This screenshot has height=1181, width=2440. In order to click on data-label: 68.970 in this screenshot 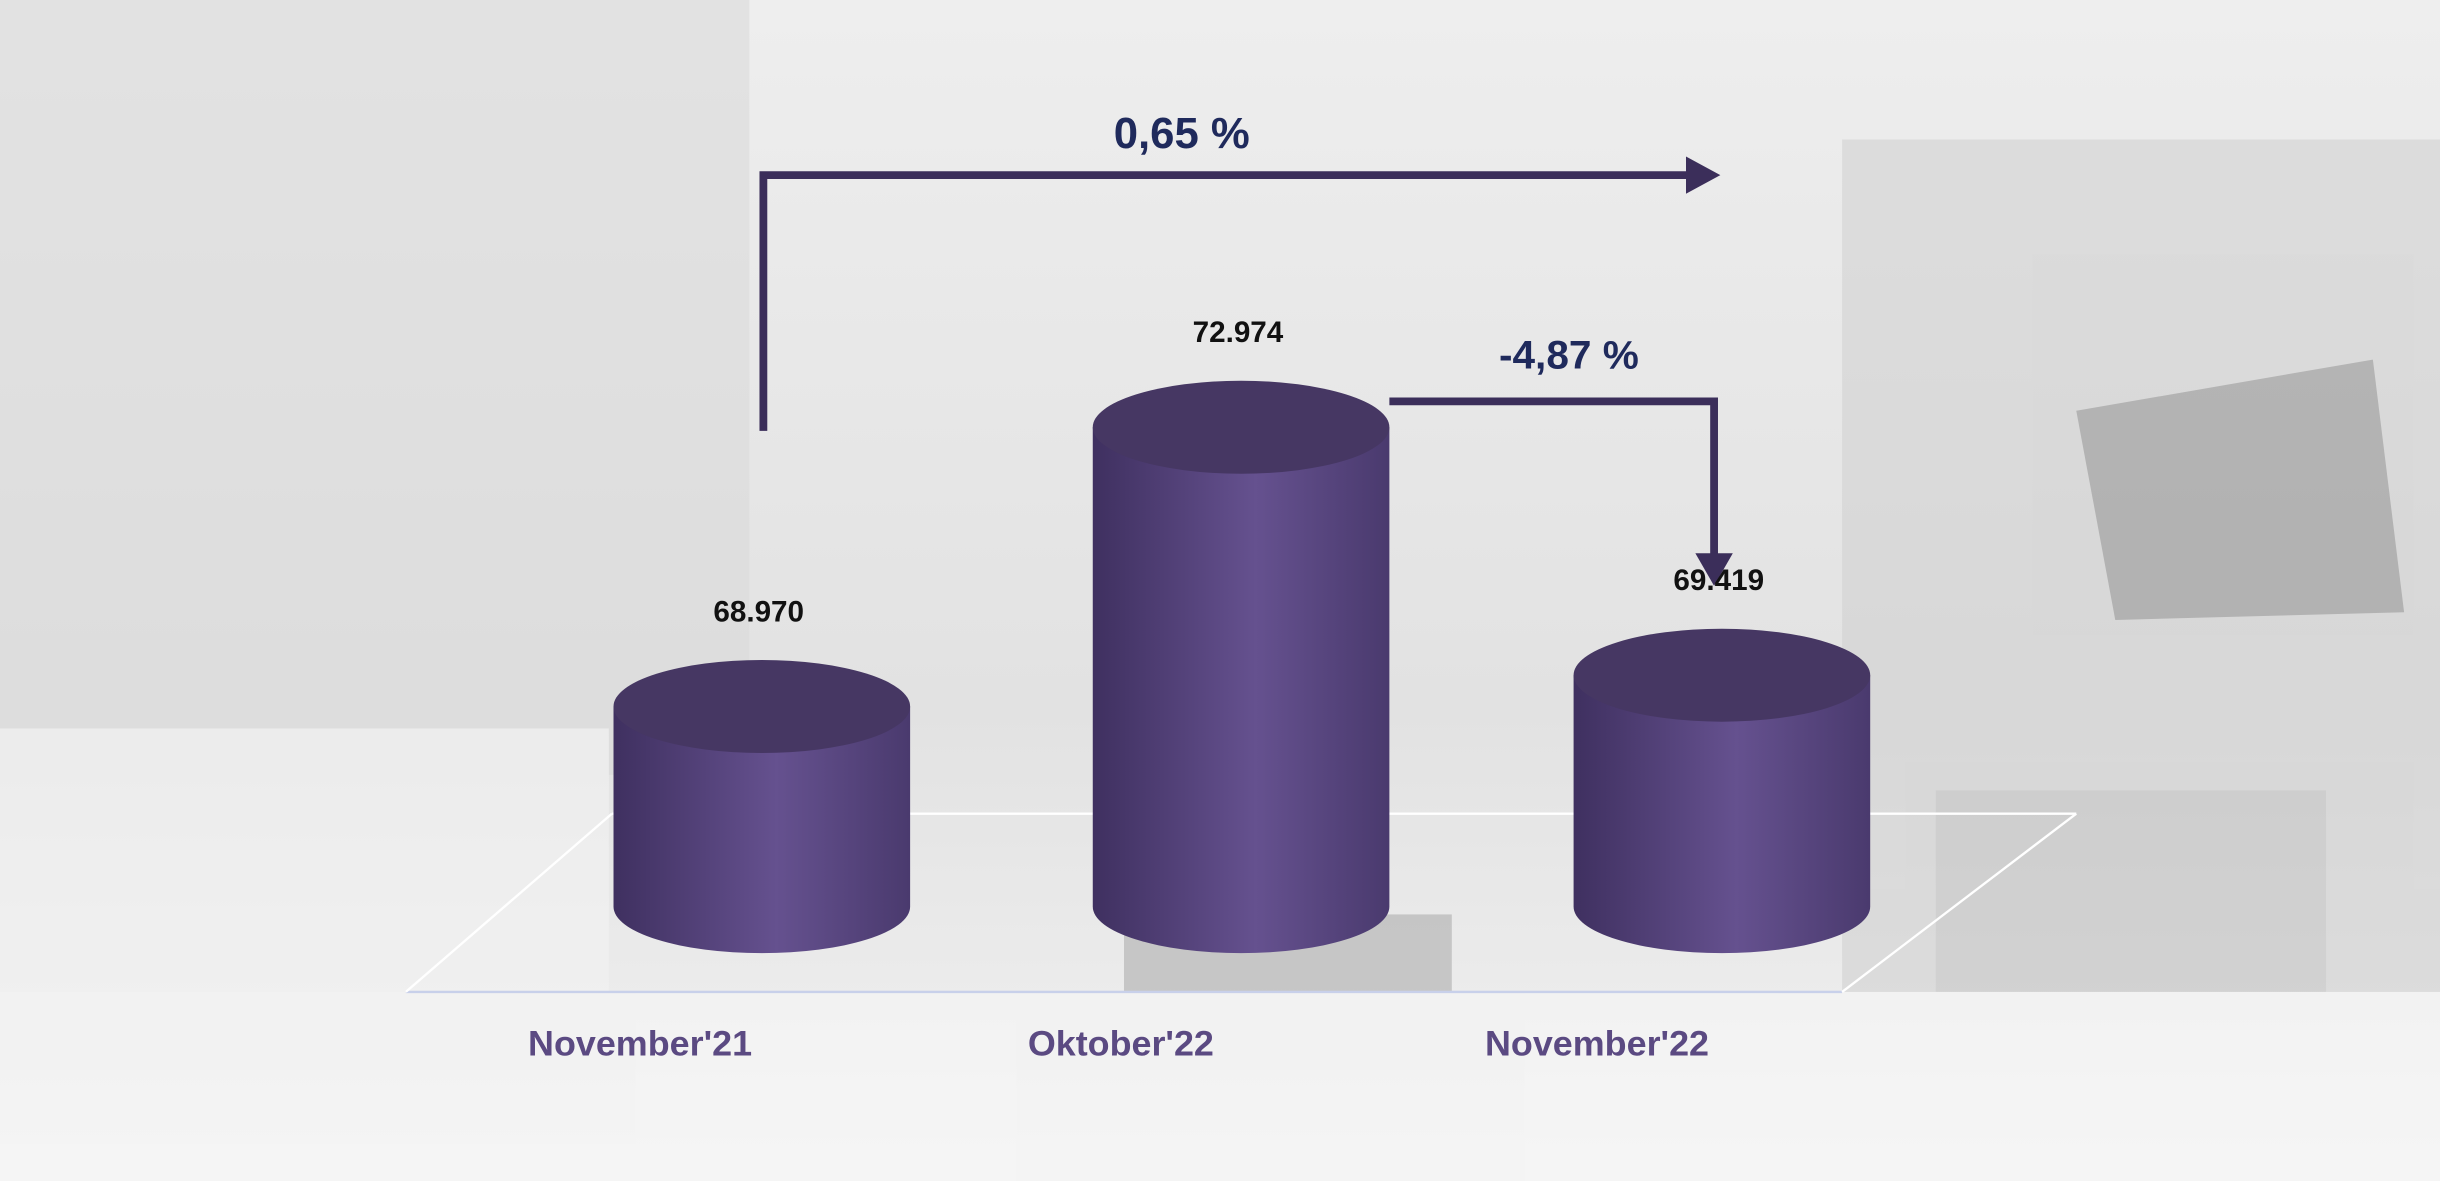, I will do `click(758, 611)`.